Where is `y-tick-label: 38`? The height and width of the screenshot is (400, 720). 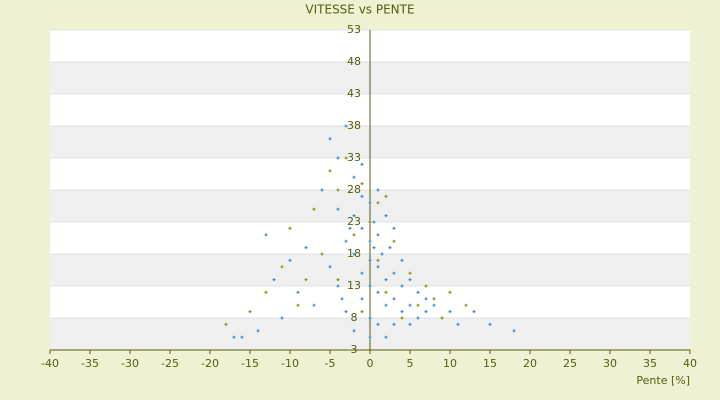 y-tick-label: 38 is located at coordinates (354, 125).